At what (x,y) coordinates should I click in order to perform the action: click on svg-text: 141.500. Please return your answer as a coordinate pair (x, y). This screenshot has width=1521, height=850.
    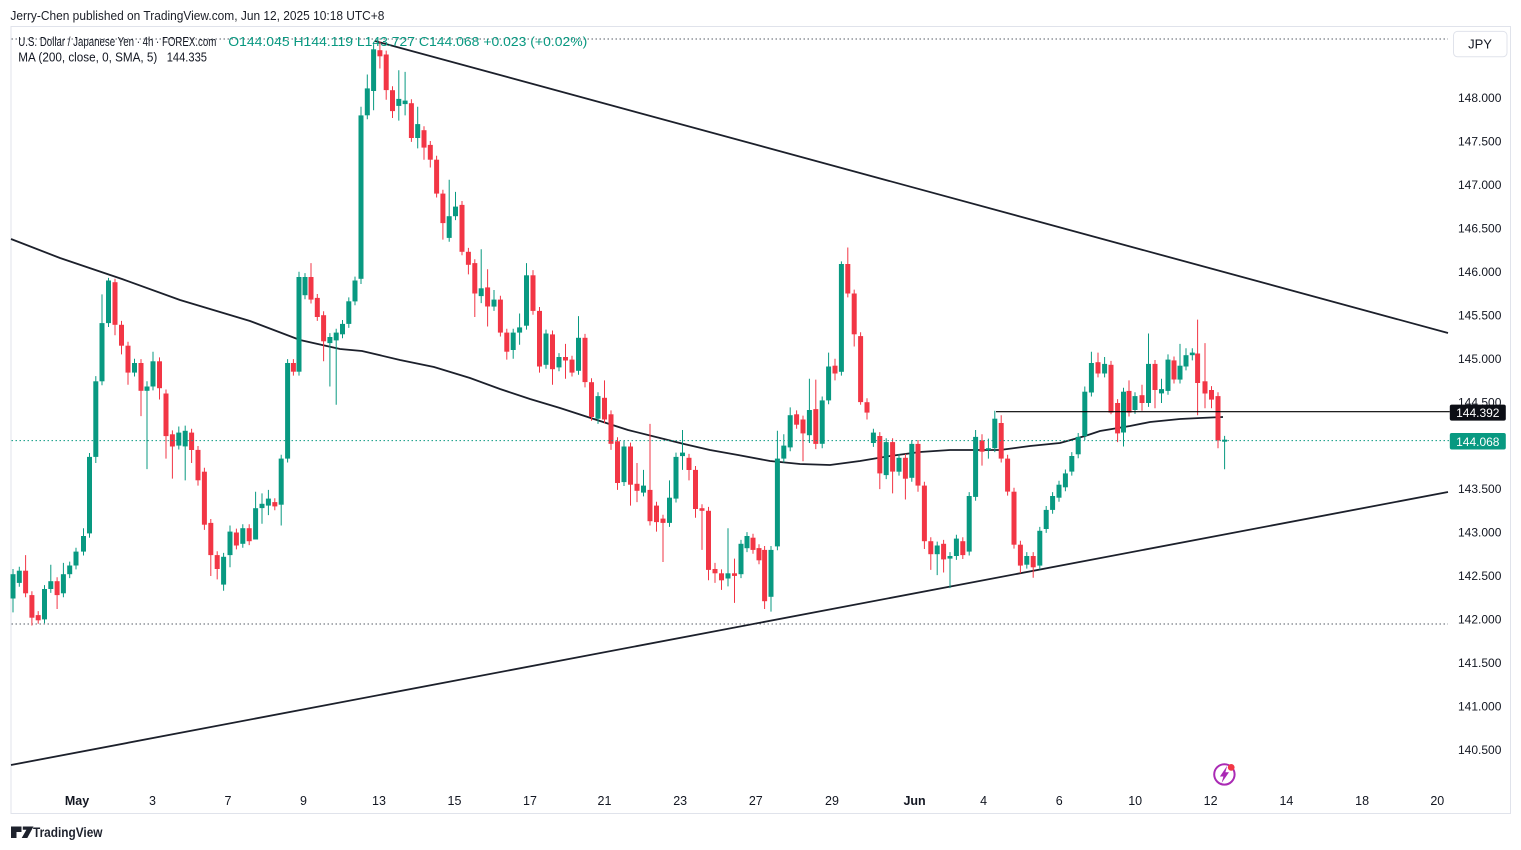
    Looking at the image, I should click on (1480, 663).